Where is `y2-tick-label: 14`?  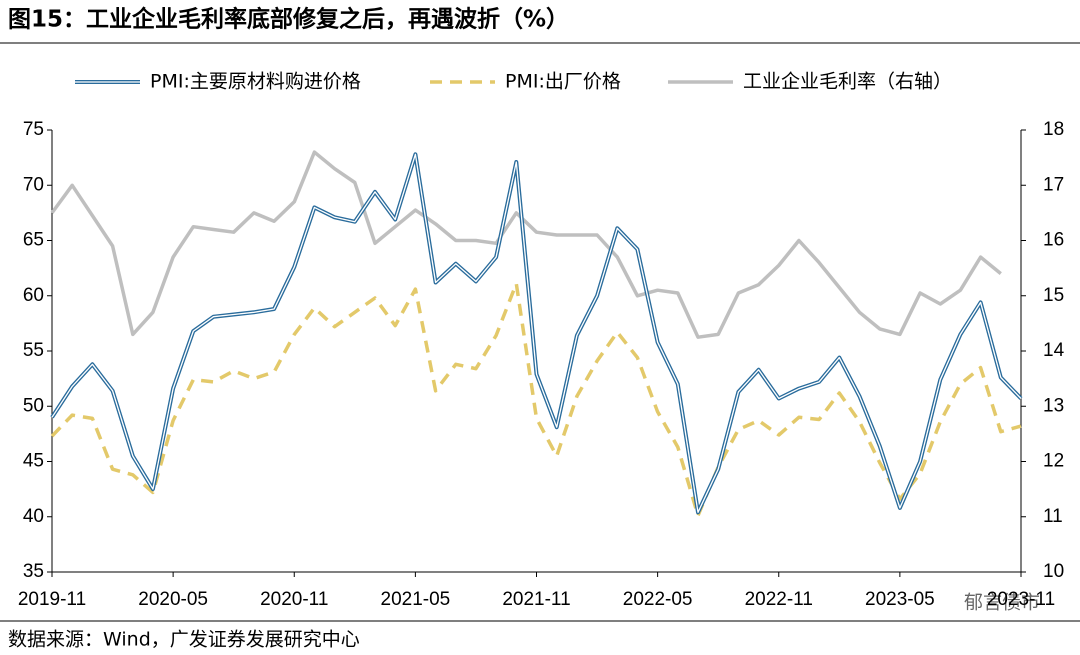 y2-tick-label: 14 is located at coordinates (1054, 350).